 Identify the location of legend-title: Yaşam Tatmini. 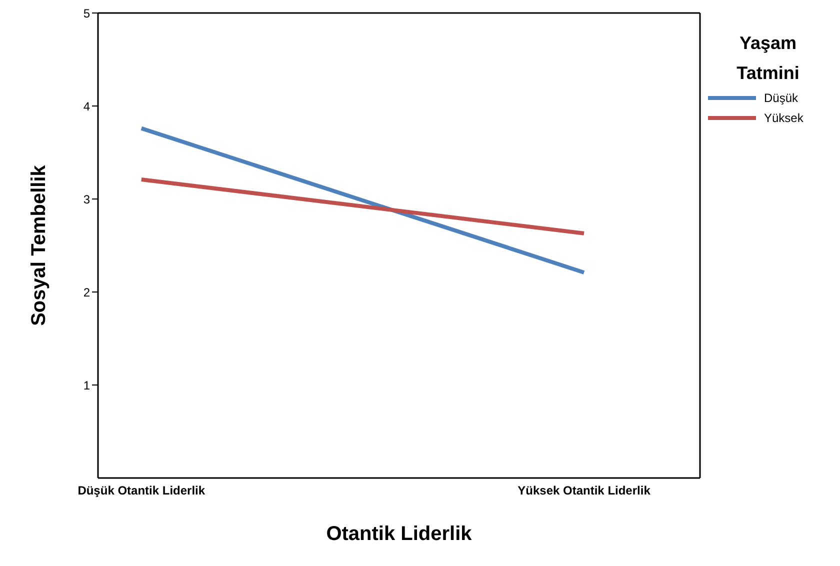
(768, 58).